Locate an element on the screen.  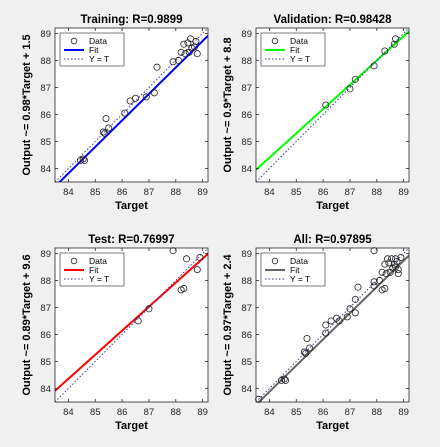
training-xtick-label: 87 is located at coordinates (149, 192).